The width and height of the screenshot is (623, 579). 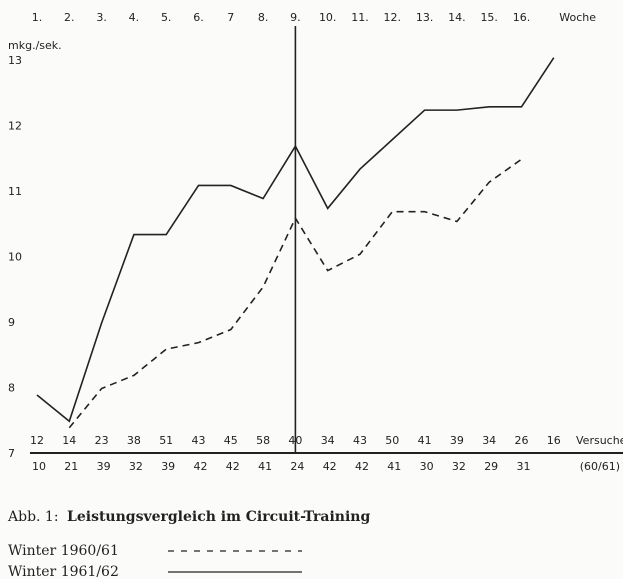 I want to click on trials-label-60-61: (60/61), so click(x=600, y=466).